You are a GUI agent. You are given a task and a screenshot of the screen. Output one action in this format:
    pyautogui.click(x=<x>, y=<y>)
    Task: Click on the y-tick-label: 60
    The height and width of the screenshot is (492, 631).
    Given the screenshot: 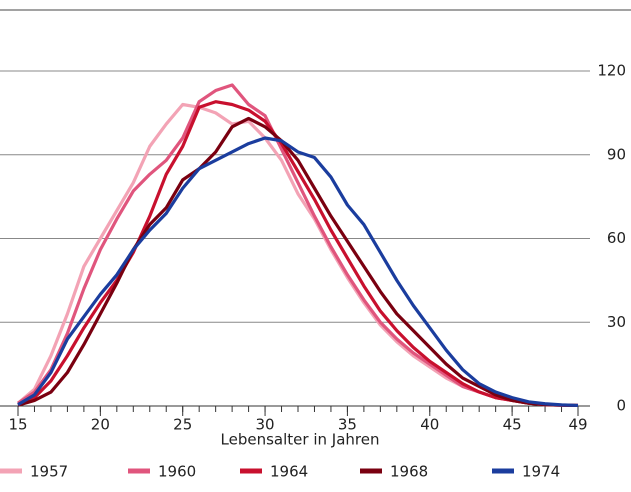 What is the action you would take?
    pyautogui.click(x=616, y=238)
    